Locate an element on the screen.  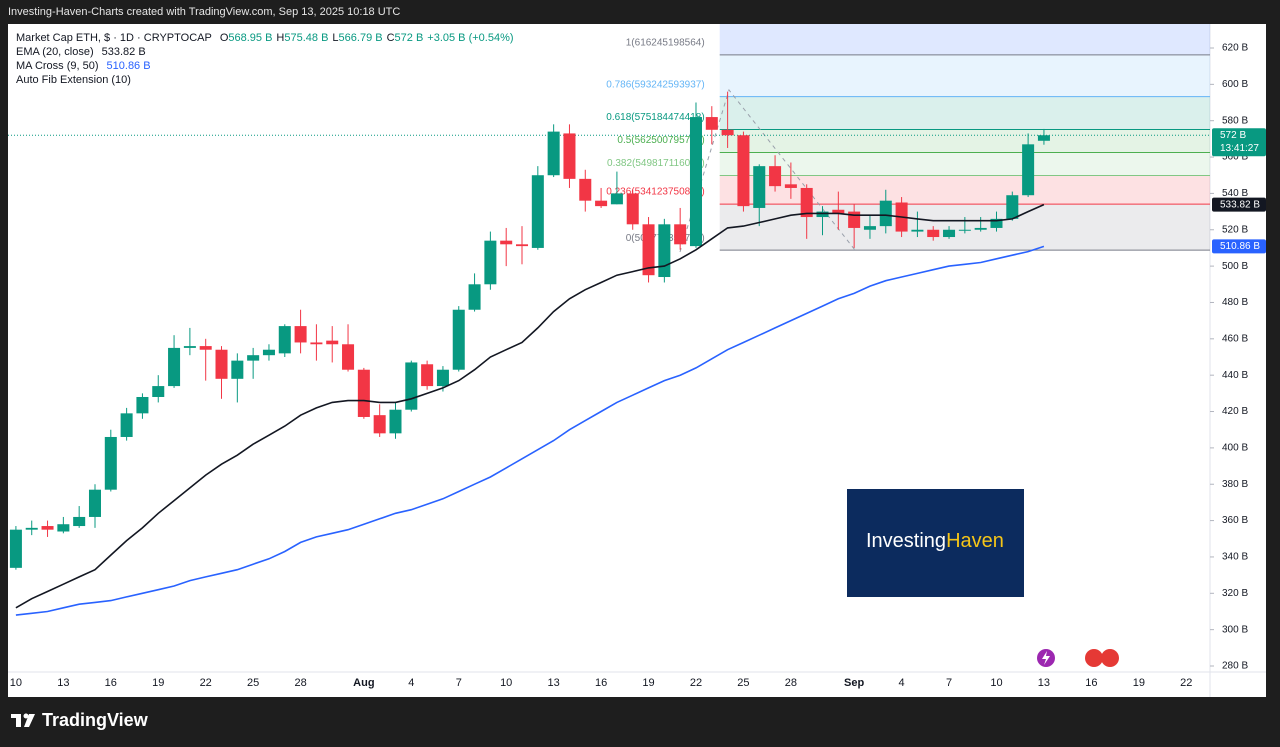
legend-line: EMA (20, close) 533.82 B is located at coordinates (81, 52).